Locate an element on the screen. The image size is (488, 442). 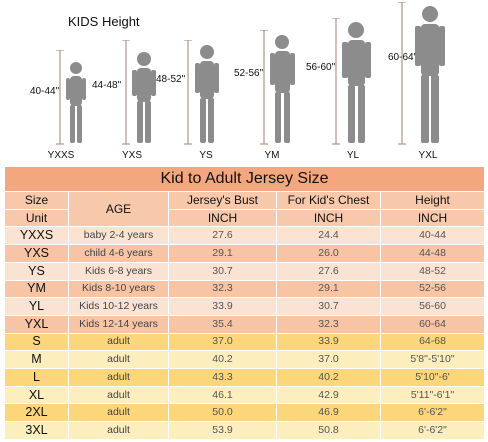
chest-cell: 33.9 is located at coordinates (328, 342).